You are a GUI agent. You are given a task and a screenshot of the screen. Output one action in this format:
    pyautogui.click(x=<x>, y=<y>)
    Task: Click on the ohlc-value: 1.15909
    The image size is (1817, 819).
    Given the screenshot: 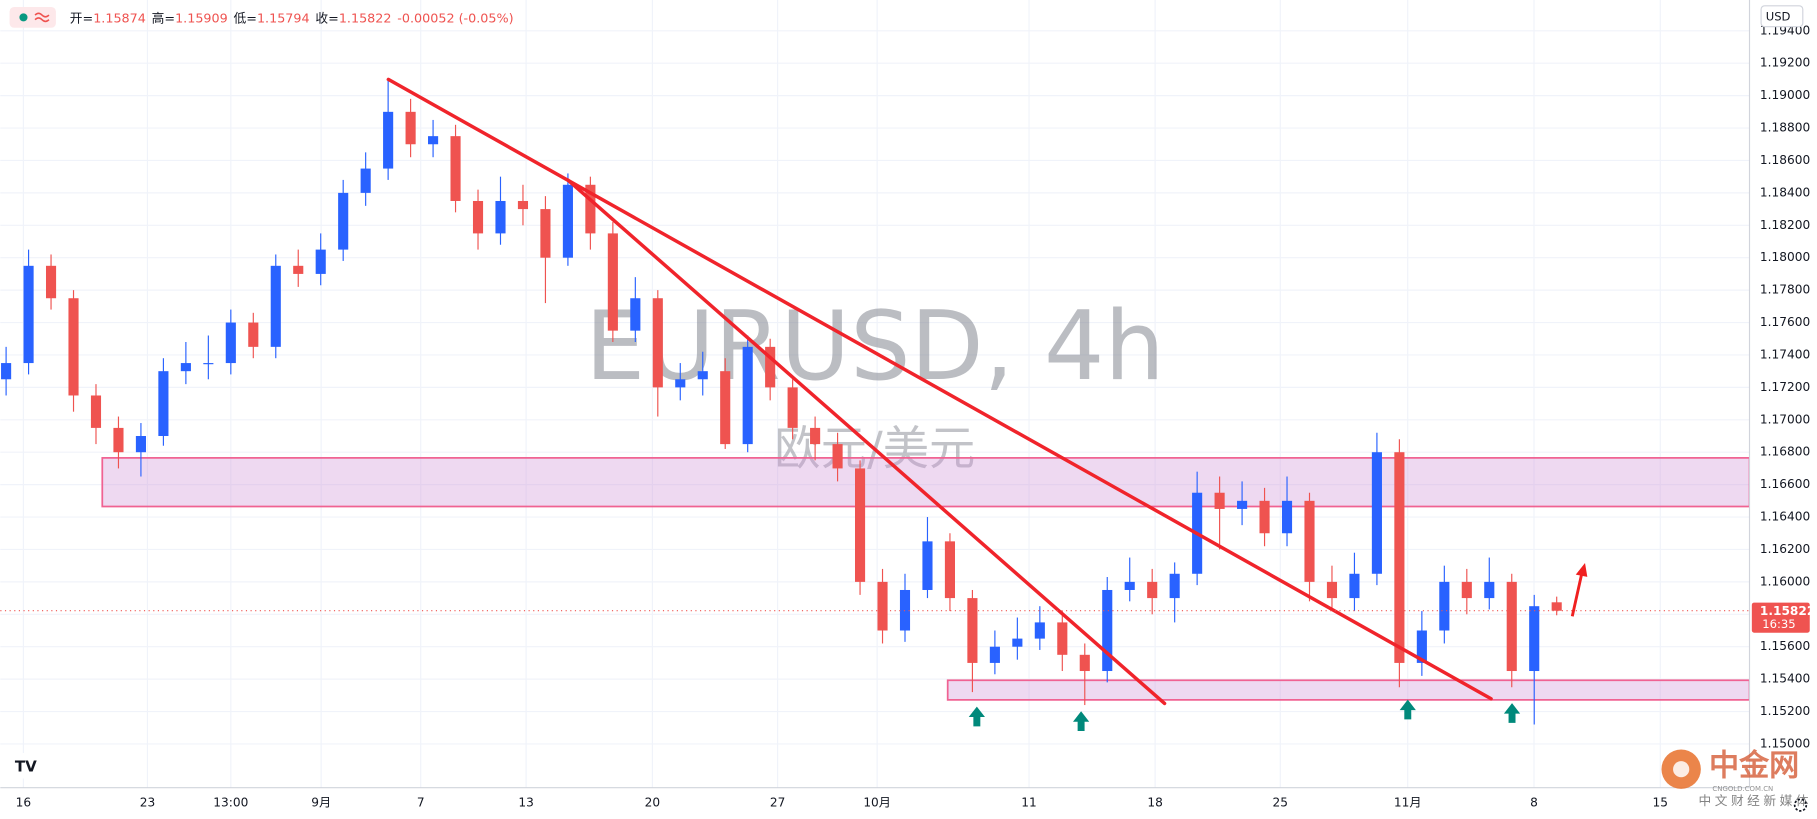 What is the action you would take?
    pyautogui.click(x=201, y=18)
    